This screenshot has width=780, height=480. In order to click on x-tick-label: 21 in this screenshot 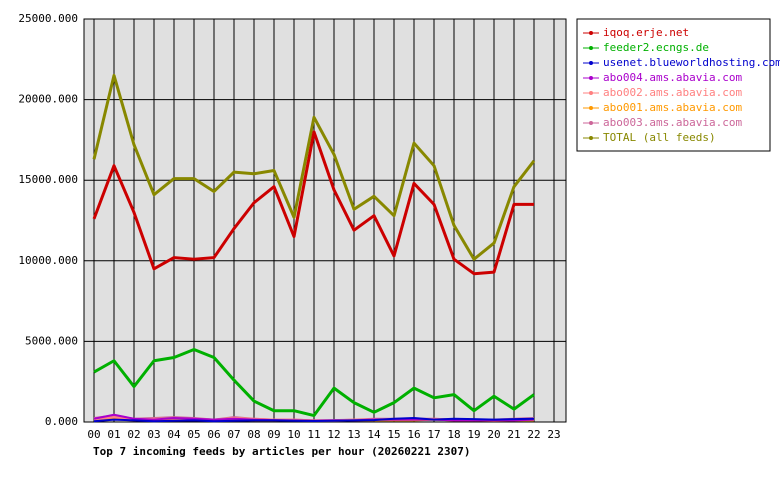, I will do `click(513, 434)`.